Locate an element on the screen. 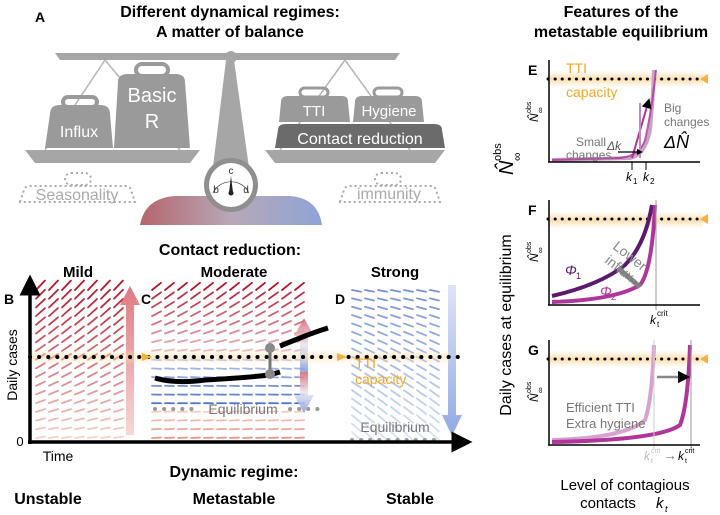 Image resolution: width=720 pixels, height=515 pixels. right-ylabel-sup: obs is located at coordinates (498, 152).